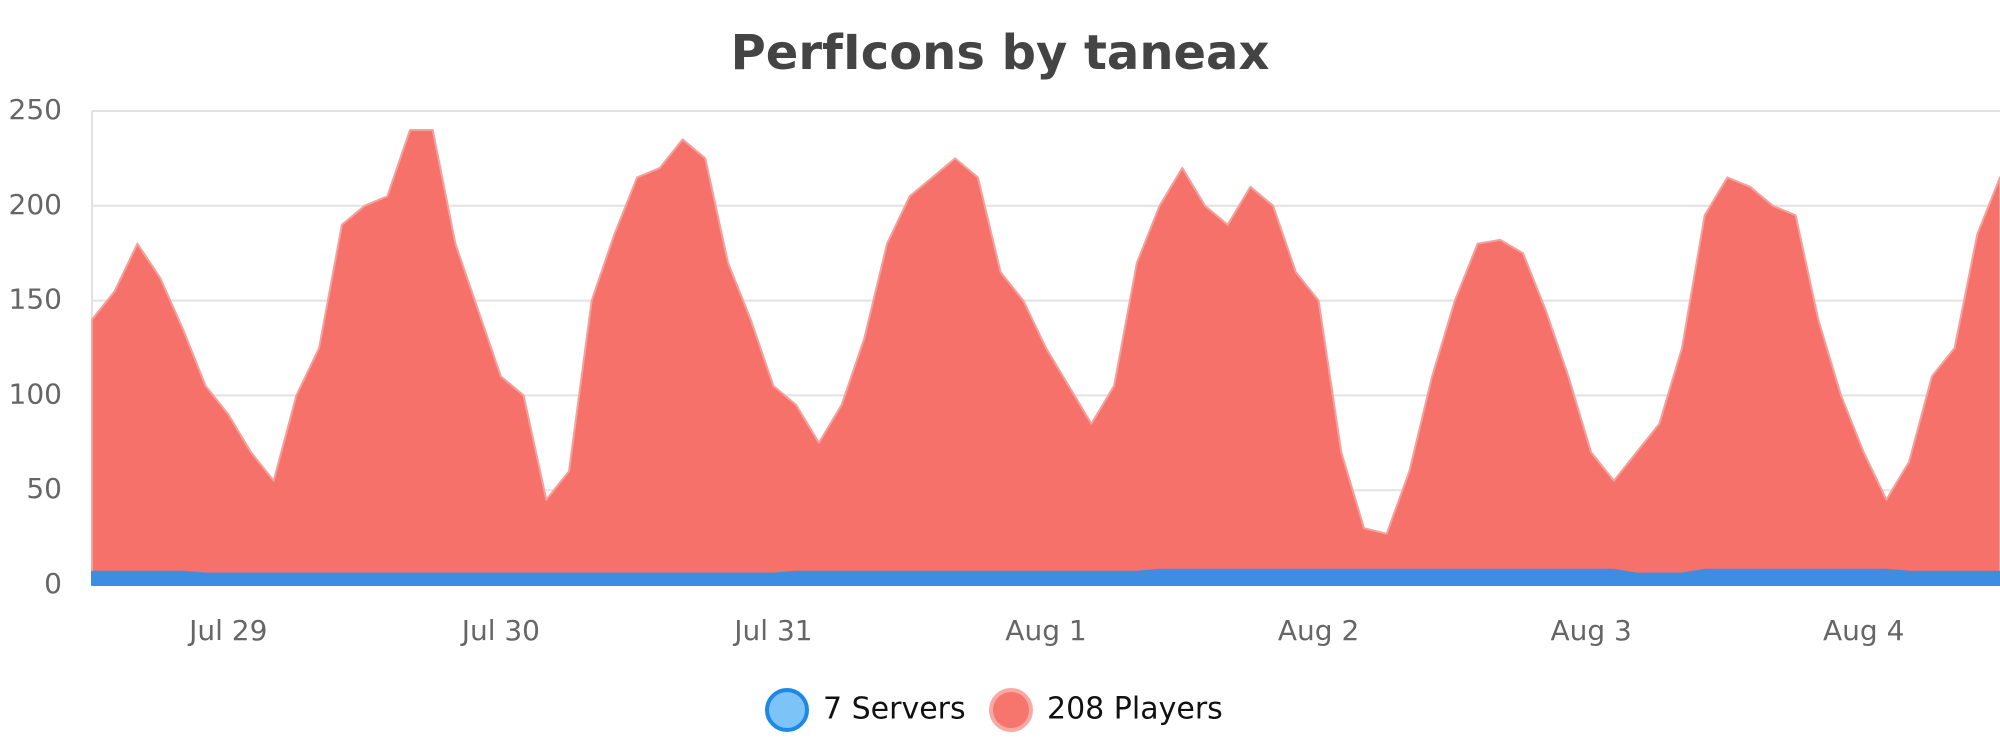 This screenshot has height=750, width=2000. What do you see at coordinates (772, 630) in the screenshot?
I see `x-tick-label: Jul 31` at bounding box center [772, 630].